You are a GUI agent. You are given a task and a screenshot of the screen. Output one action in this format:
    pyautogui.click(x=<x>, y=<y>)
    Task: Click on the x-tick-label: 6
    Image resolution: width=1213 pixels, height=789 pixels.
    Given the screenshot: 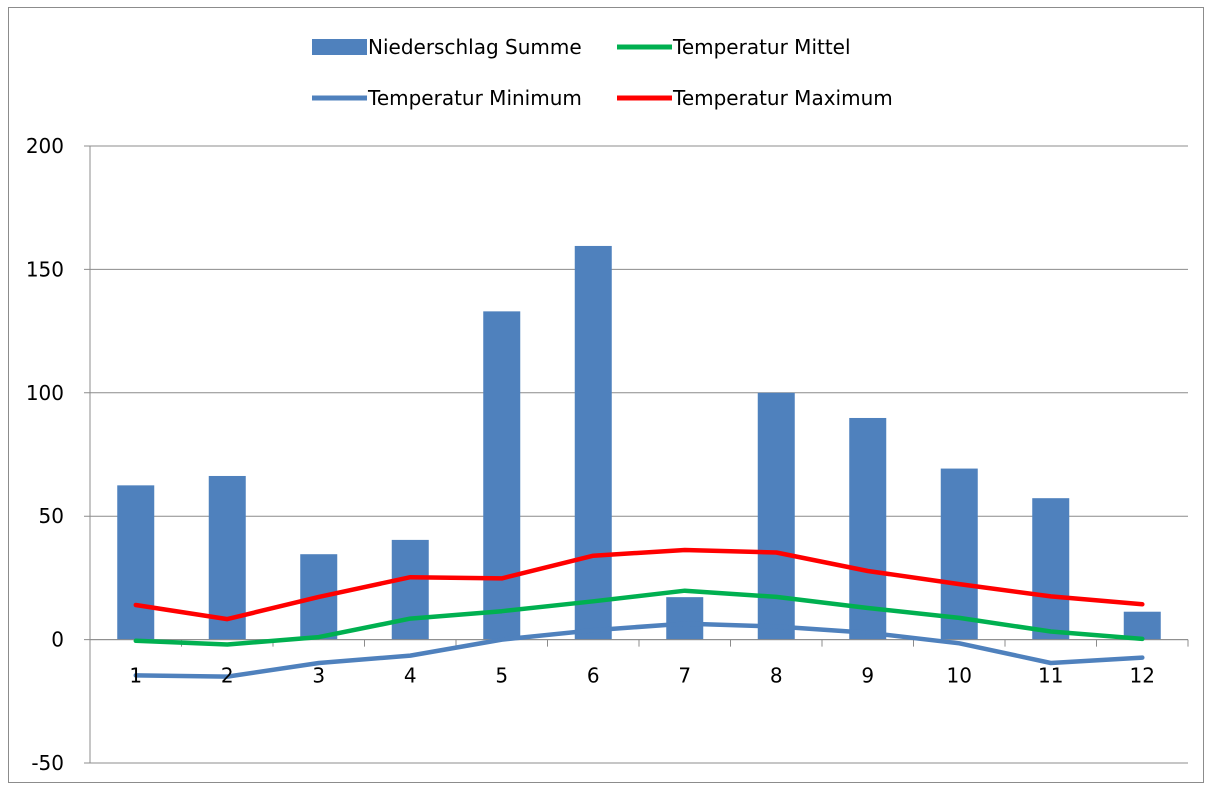 What is the action you would take?
    pyautogui.click(x=593, y=676)
    